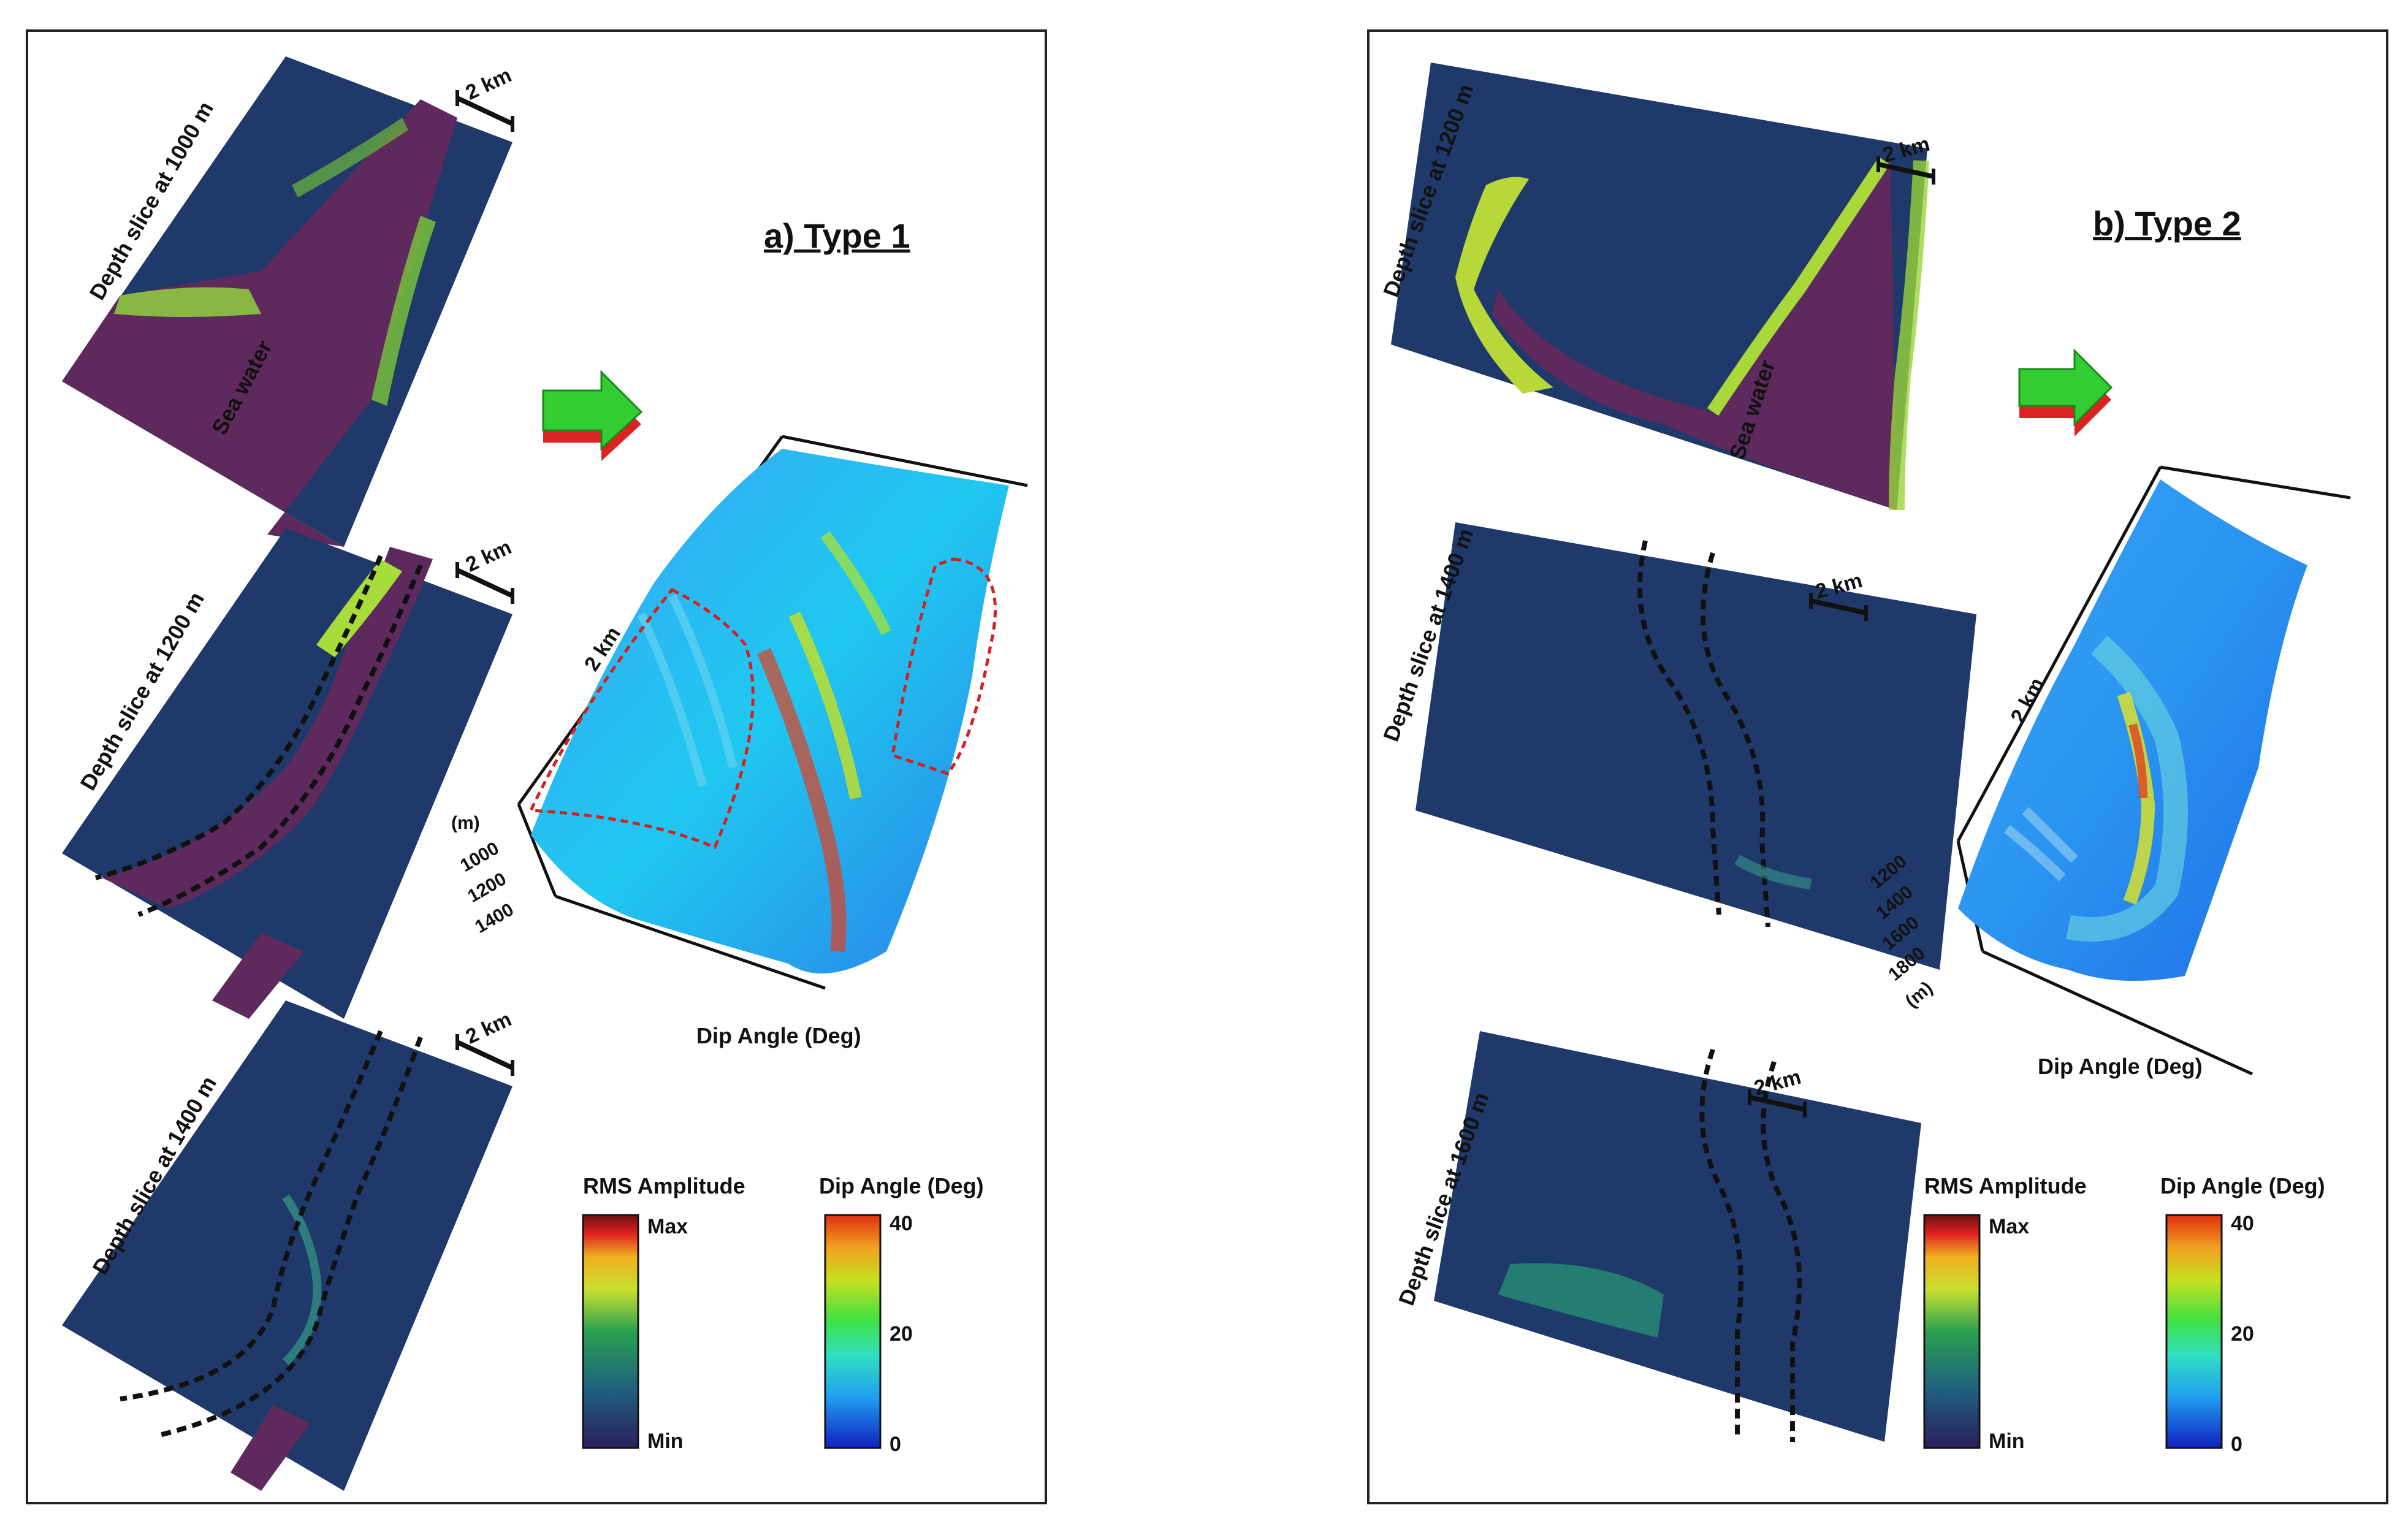 The image size is (2408, 1535). What do you see at coordinates (479, 857) in the screenshot?
I see `svg-text: 1000` at bounding box center [479, 857].